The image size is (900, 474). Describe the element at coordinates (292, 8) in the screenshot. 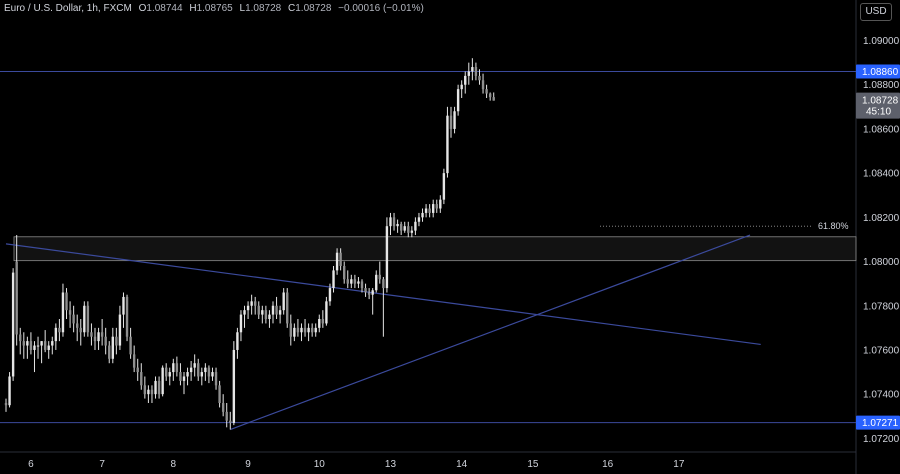

I see `close-label: C` at that location.